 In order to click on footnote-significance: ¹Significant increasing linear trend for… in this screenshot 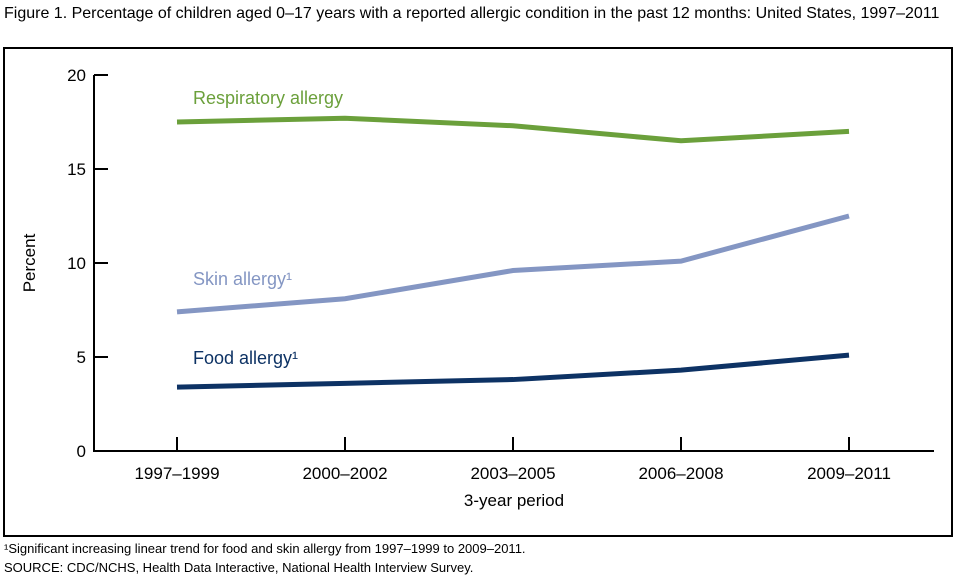, I will do `click(265, 548)`.